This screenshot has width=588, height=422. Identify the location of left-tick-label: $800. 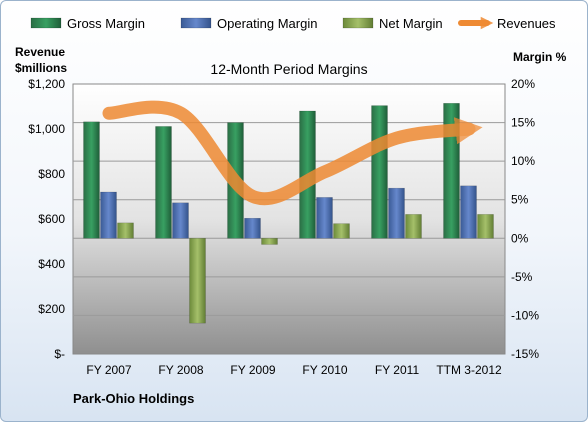
(51, 174).